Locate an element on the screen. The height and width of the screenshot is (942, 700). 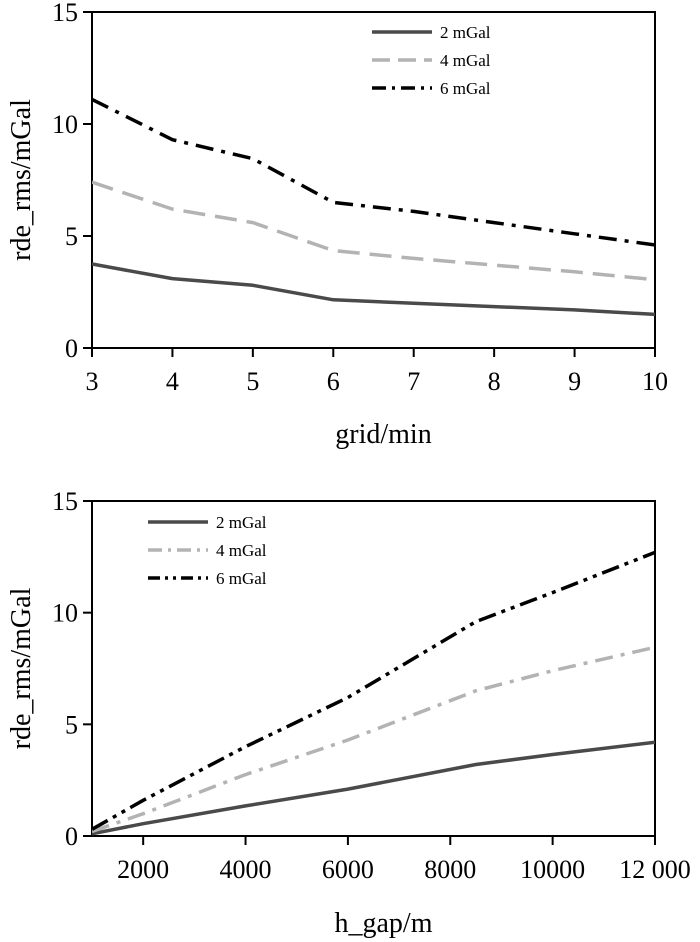
chart2-x-tick-label: 4000 is located at coordinates (246, 869).